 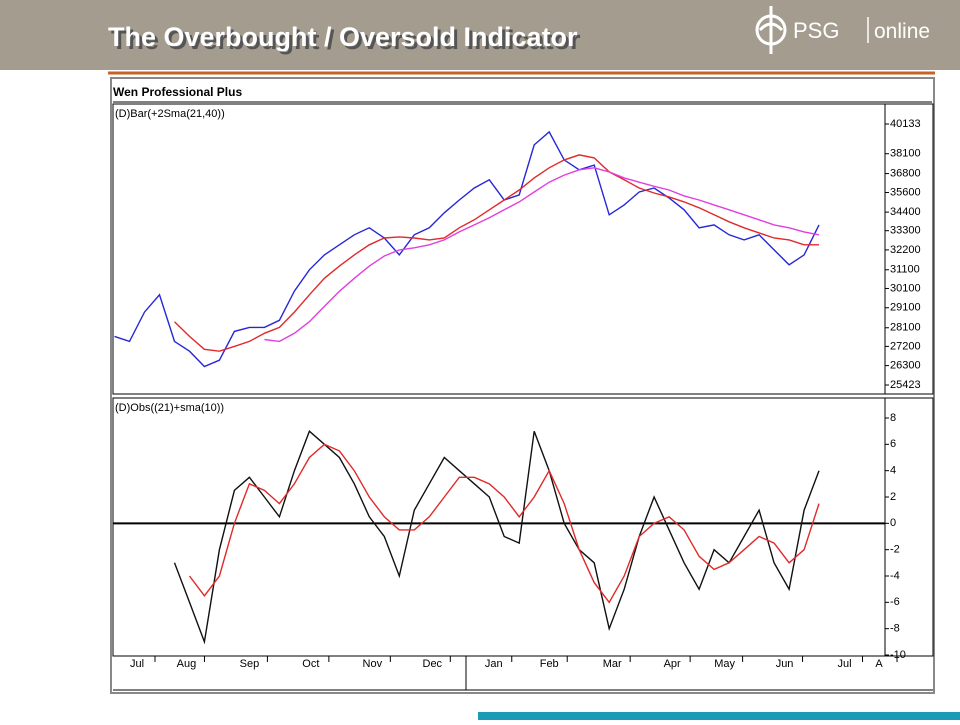 What do you see at coordinates (902, 31) in the screenshot?
I see `logo-text: online` at bounding box center [902, 31].